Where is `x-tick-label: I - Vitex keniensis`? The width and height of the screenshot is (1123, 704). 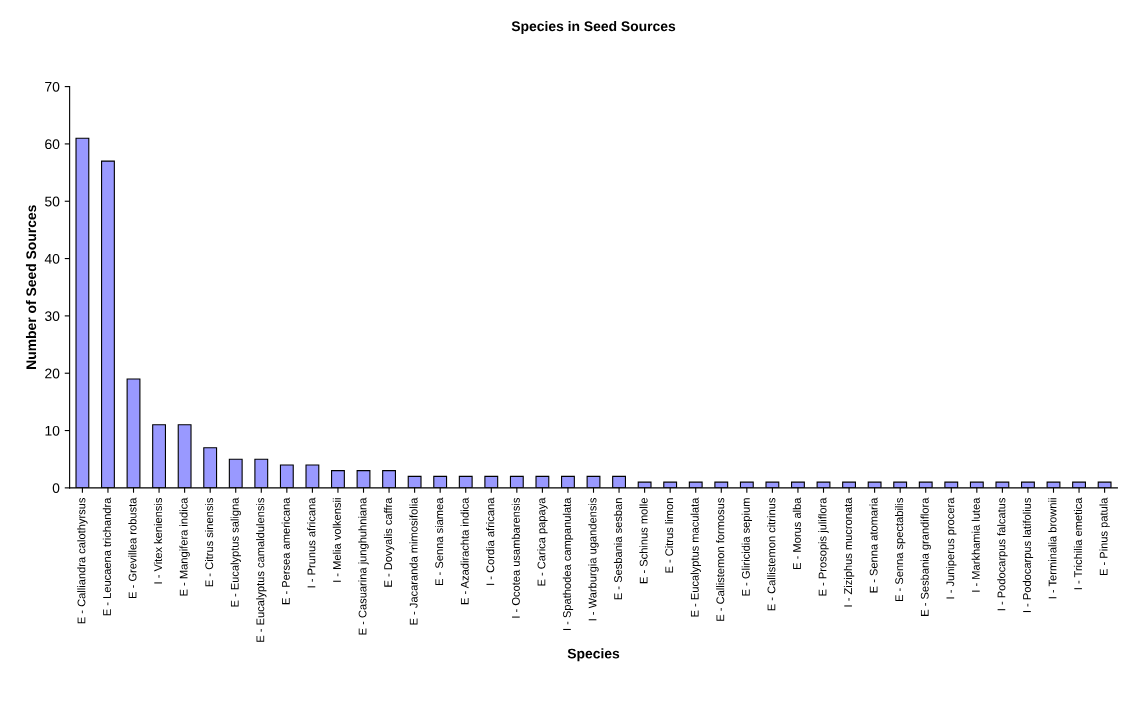 x-tick-label: I - Vitex keniensis is located at coordinates (158, 540).